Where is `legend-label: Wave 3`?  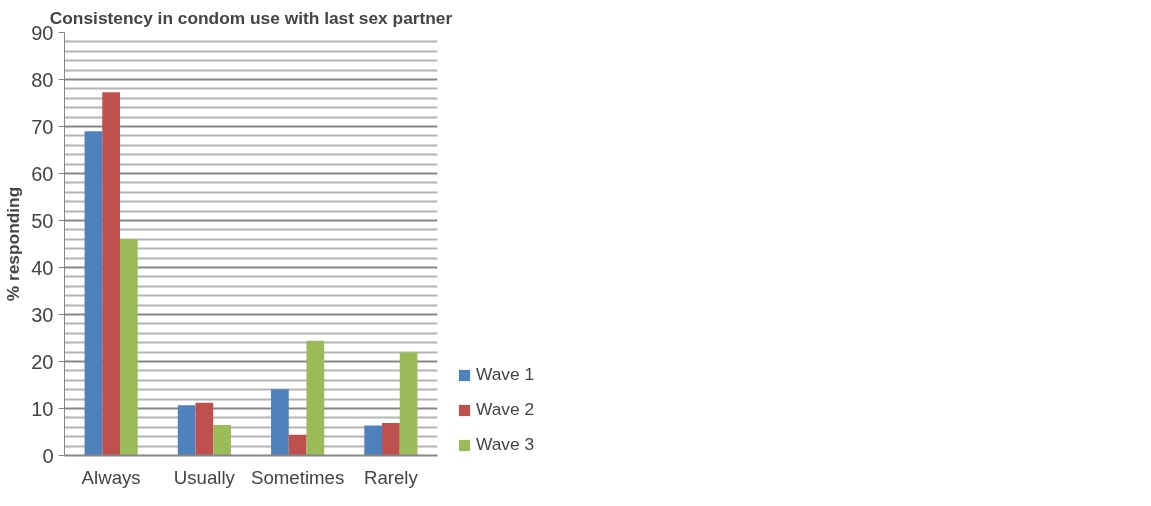
legend-label: Wave 3 is located at coordinates (505, 444).